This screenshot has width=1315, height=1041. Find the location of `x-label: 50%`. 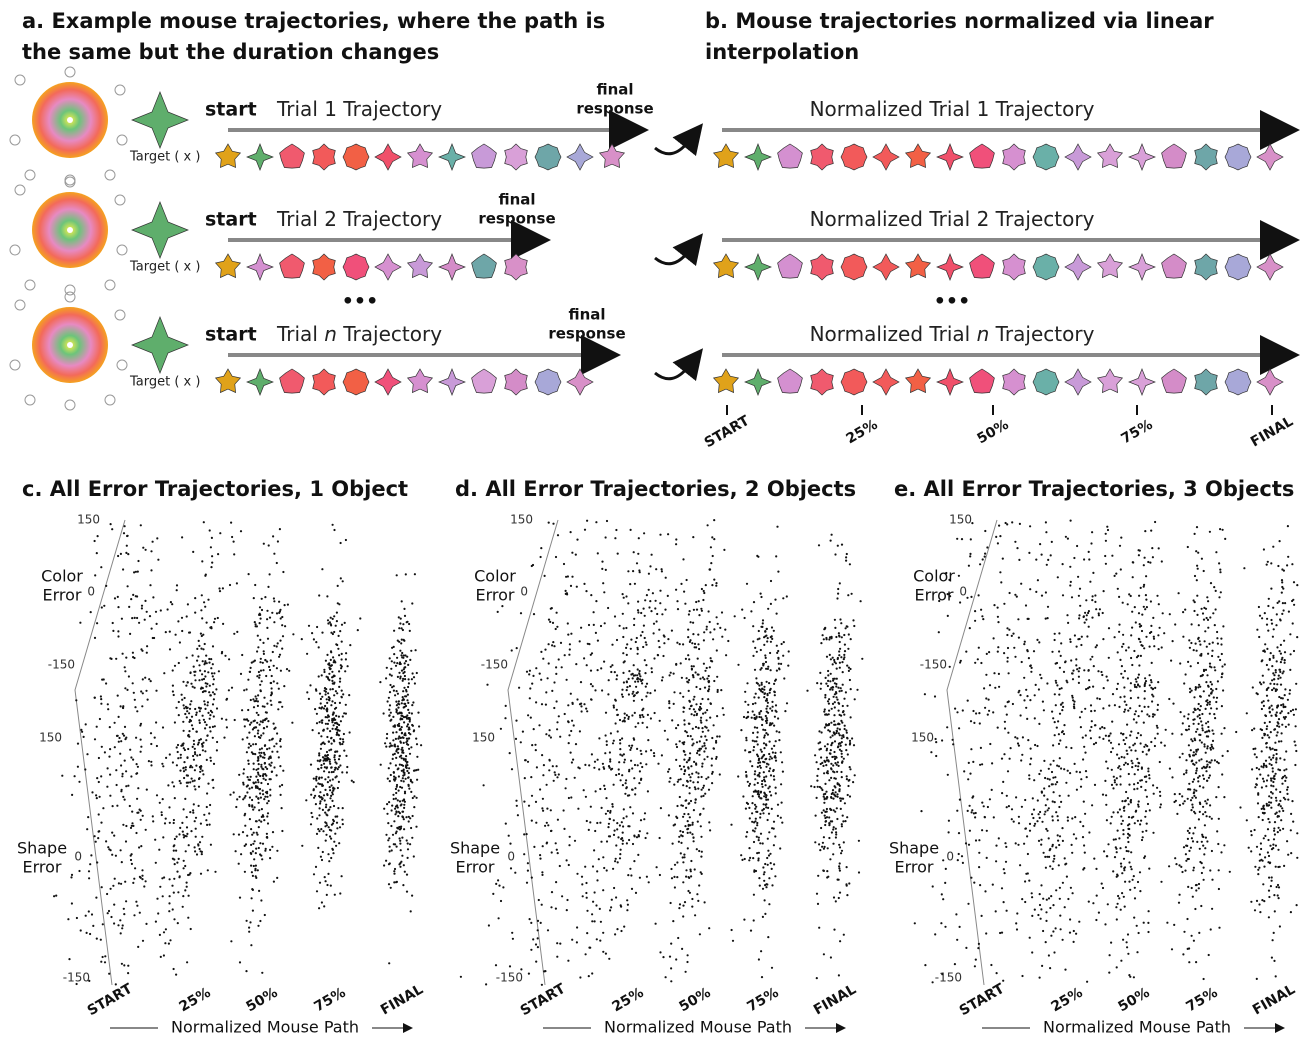

x-label: 50% is located at coordinates (694, 1000).